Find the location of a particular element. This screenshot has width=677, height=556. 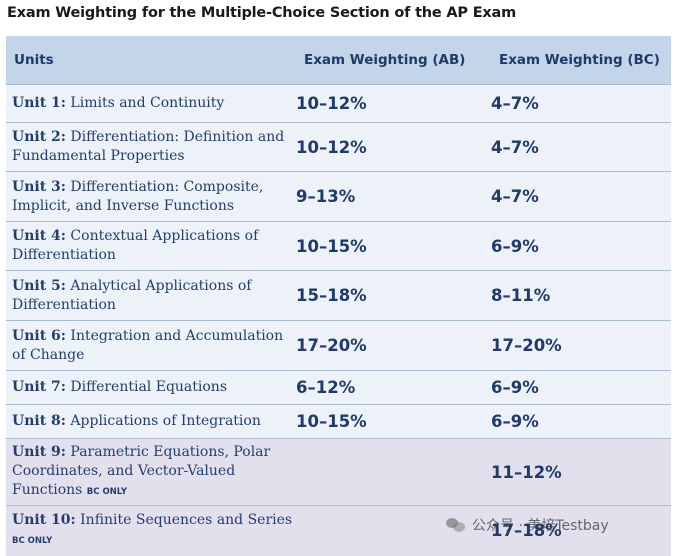

watermark-text: 公众号 · 美培Testbay is located at coordinates (540, 526).